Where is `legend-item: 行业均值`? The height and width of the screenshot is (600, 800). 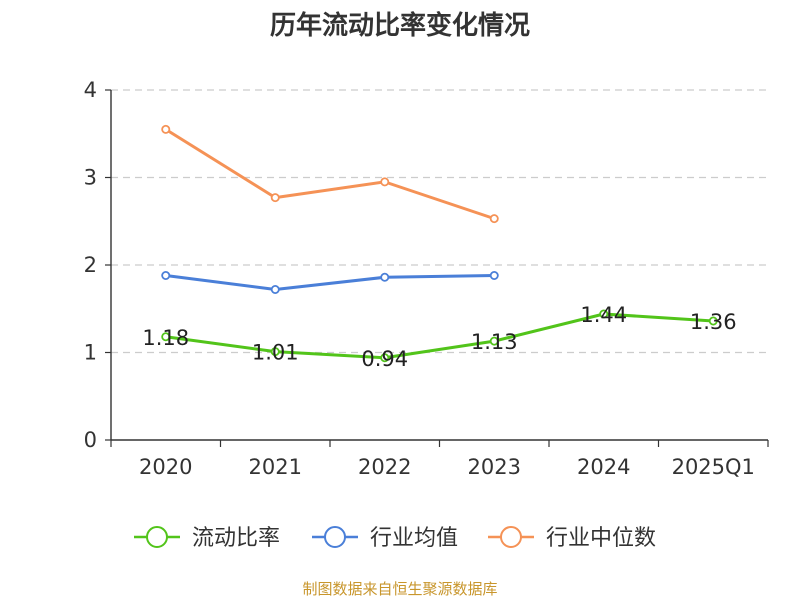
legend-item: 行业均值 is located at coordinates (385, 538).